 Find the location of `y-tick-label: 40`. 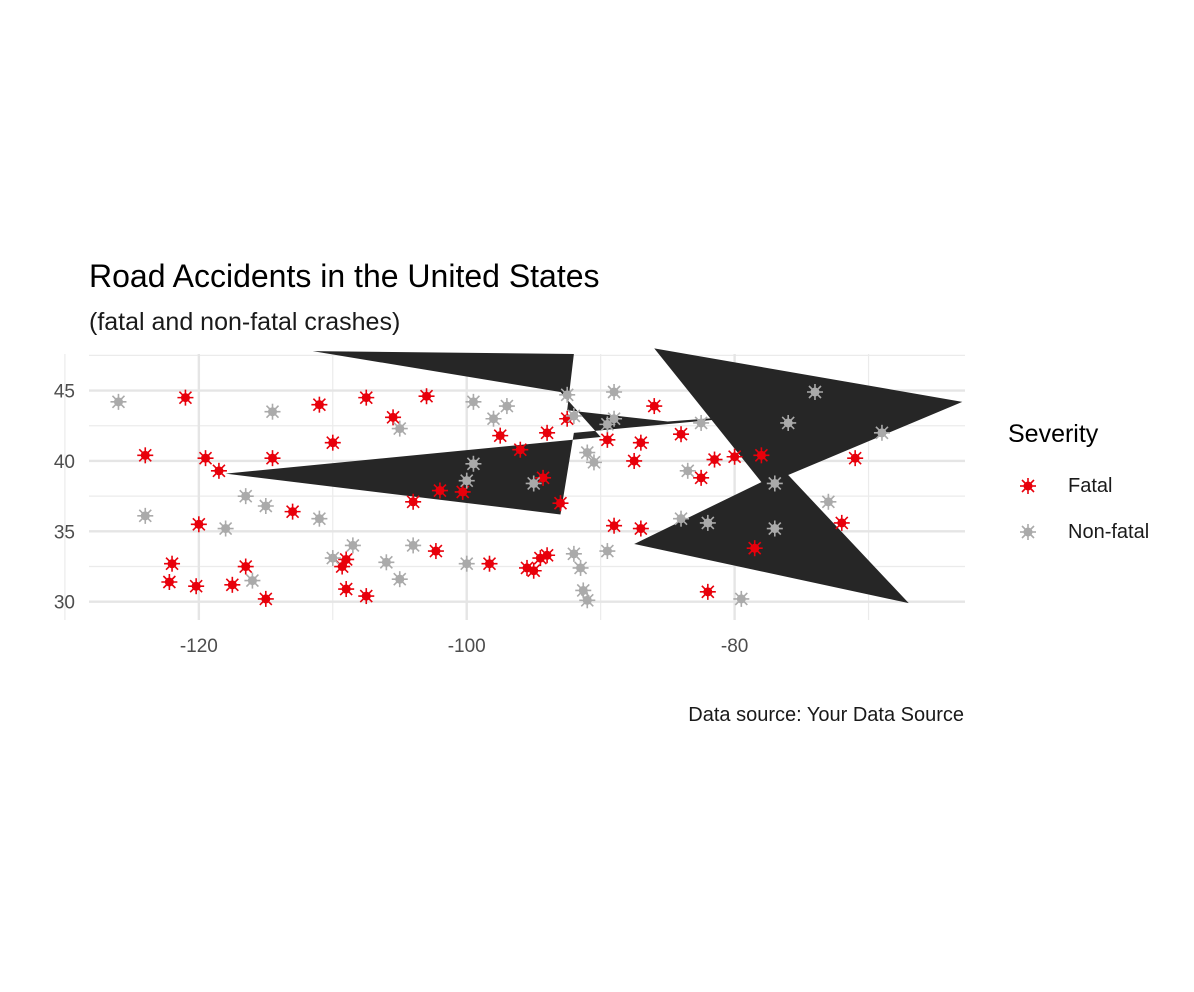

y-tick-label: 40 is located at coordinates (64, 462).